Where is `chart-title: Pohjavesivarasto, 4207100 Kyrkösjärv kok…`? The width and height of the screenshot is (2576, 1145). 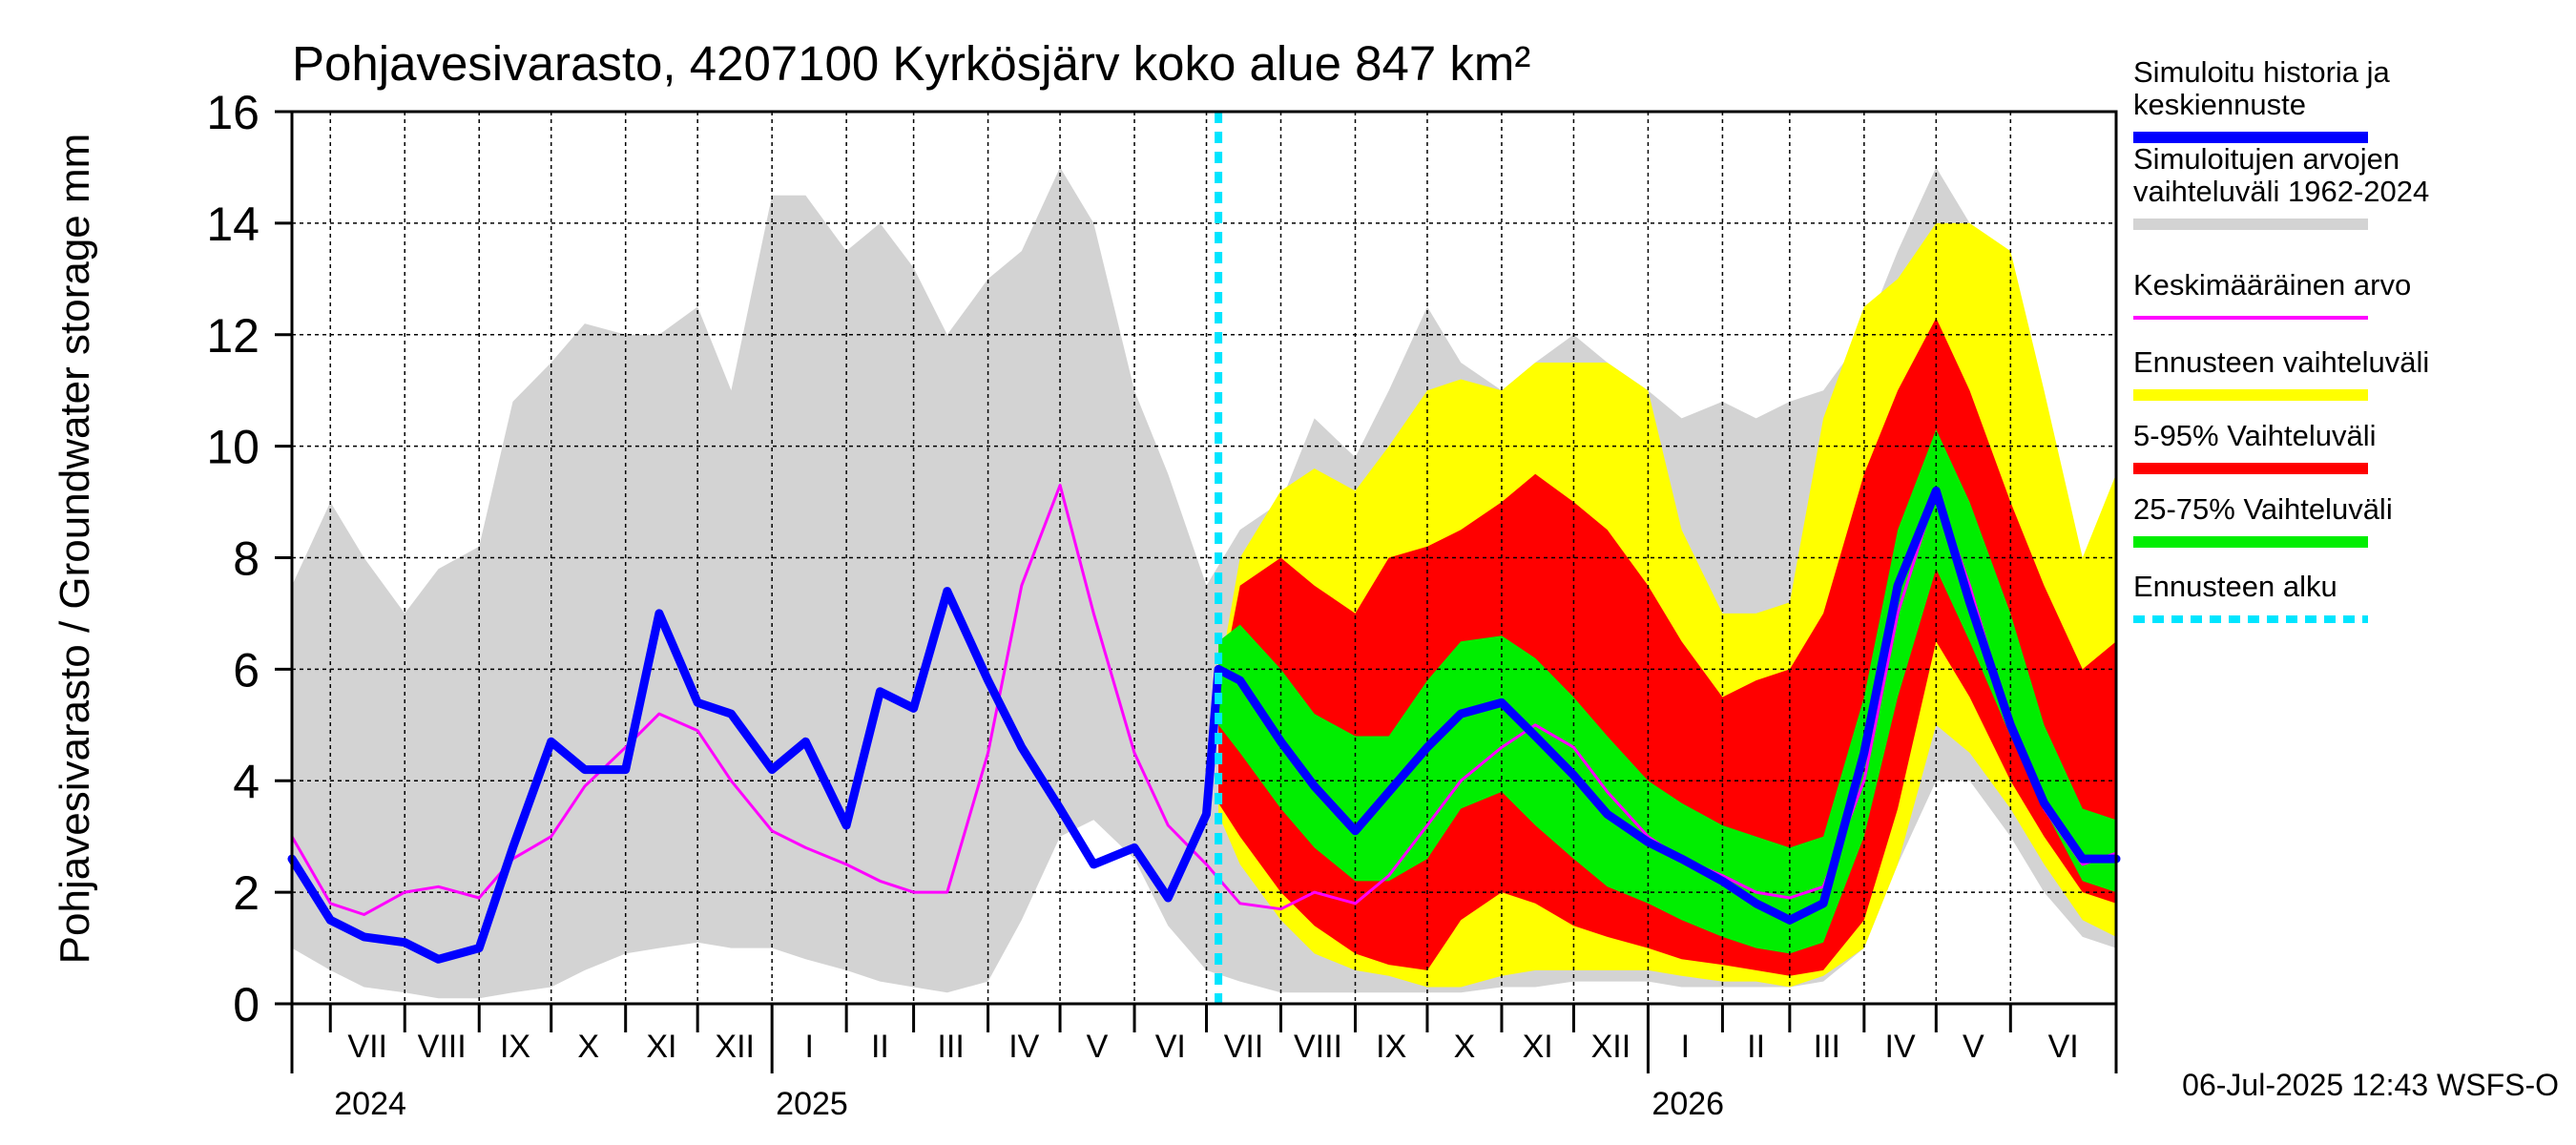 chart-title: Pohjavesivarasto, 4207100 Kyrkösjärv kok… is located at coordinates (911, 63).